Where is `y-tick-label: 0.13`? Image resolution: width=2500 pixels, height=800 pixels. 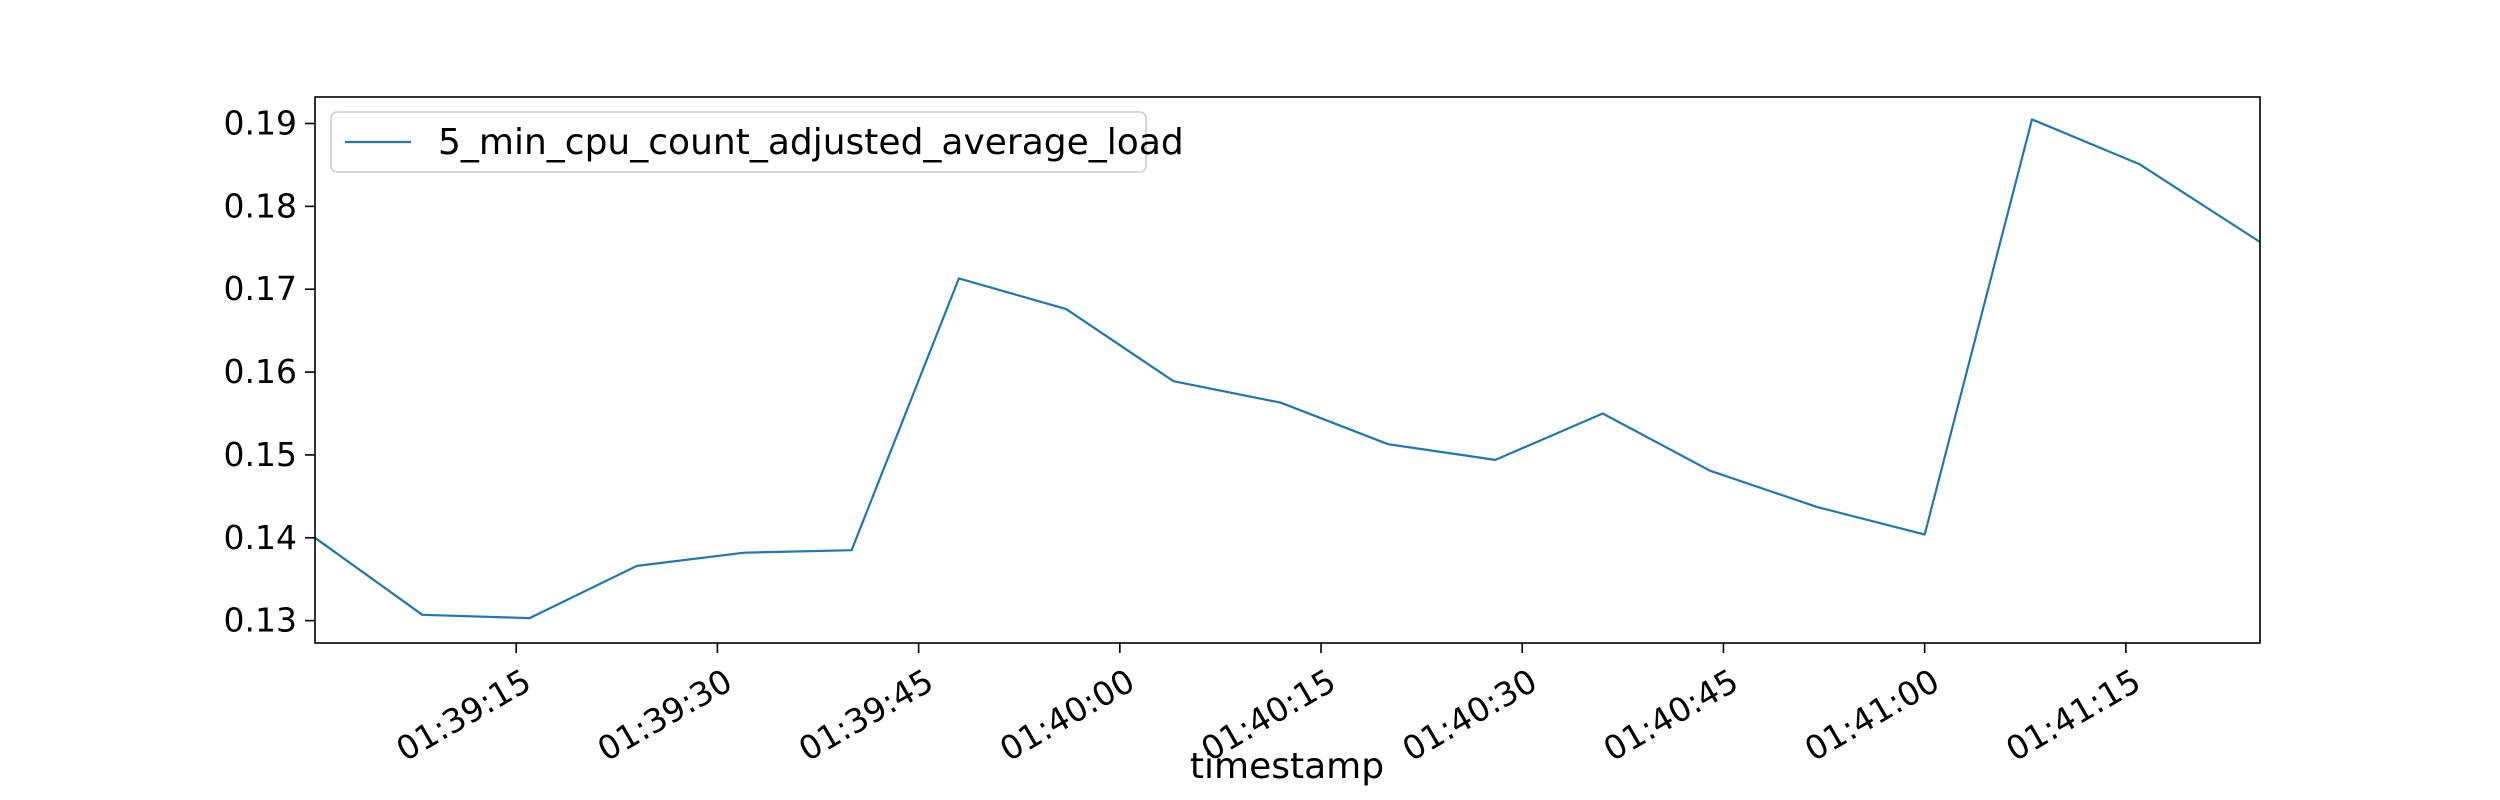 y-tick-label: 0.13 is located at coordinates (260, 620).